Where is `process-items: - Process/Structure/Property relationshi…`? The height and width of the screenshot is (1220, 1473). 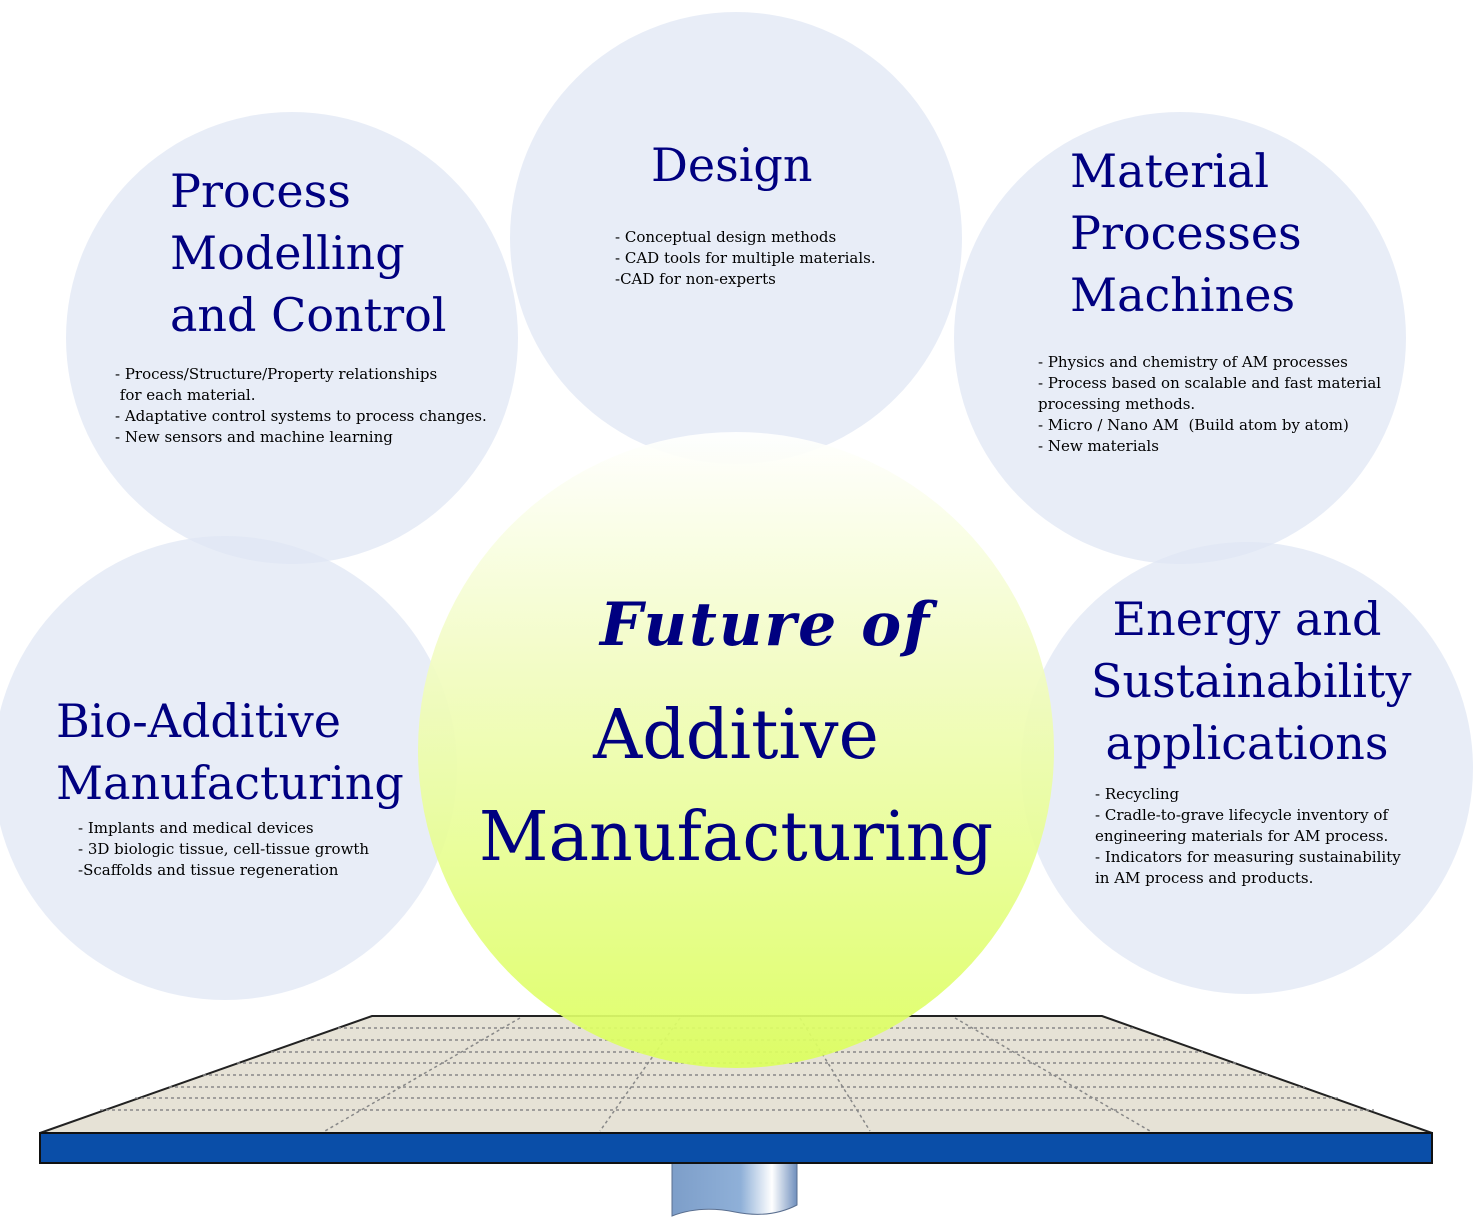 process-items: - Process/Structure/Property relationshi… is located at coordinates (301, 405).